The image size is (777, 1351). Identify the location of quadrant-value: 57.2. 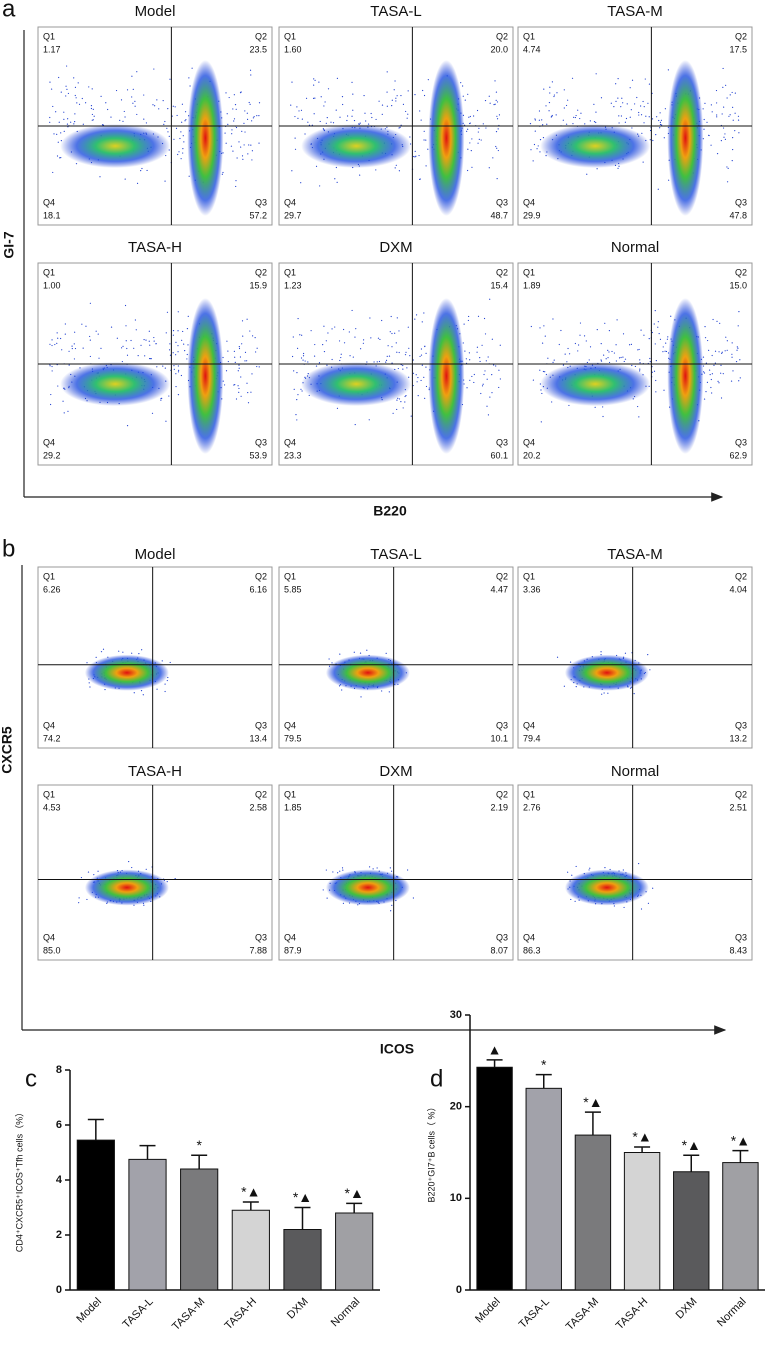
(258, 215).